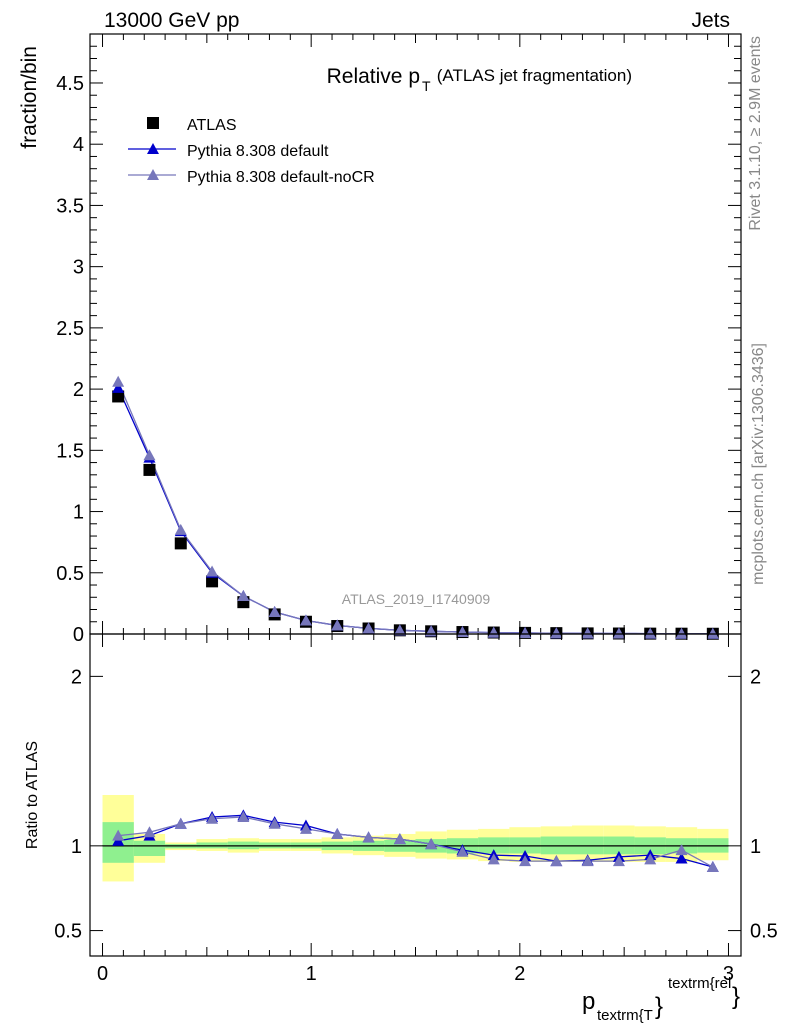 Image resolution: width=786 pixels, height=1024 pixels. Describe the element at coordinates (78, 268) in the screenshot. I see `main-ytick-label: 3` at that location.